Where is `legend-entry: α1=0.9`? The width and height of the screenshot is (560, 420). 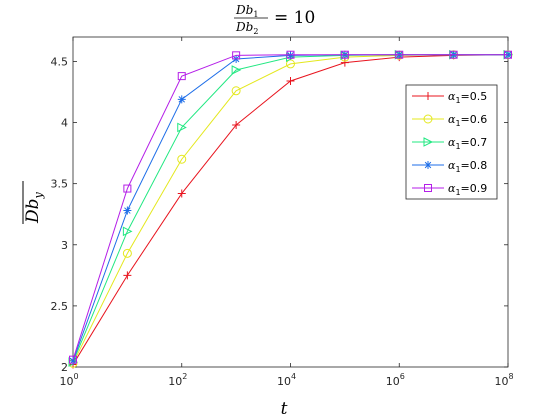 legend-entry: α1=0.9 is located at coordinates (449, 189).